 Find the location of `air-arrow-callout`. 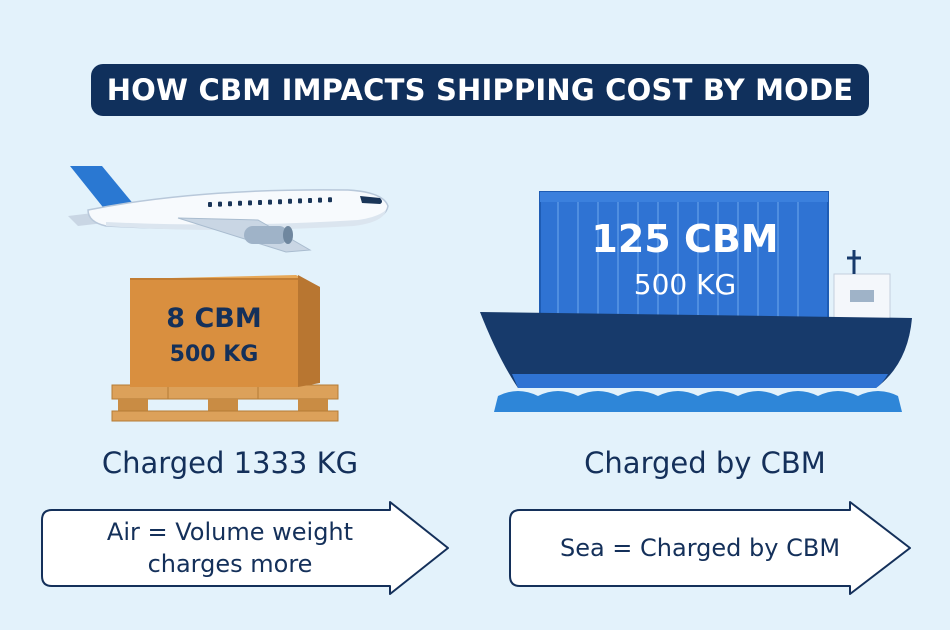

air-arrow-callout is located at coordinates (245, 548).